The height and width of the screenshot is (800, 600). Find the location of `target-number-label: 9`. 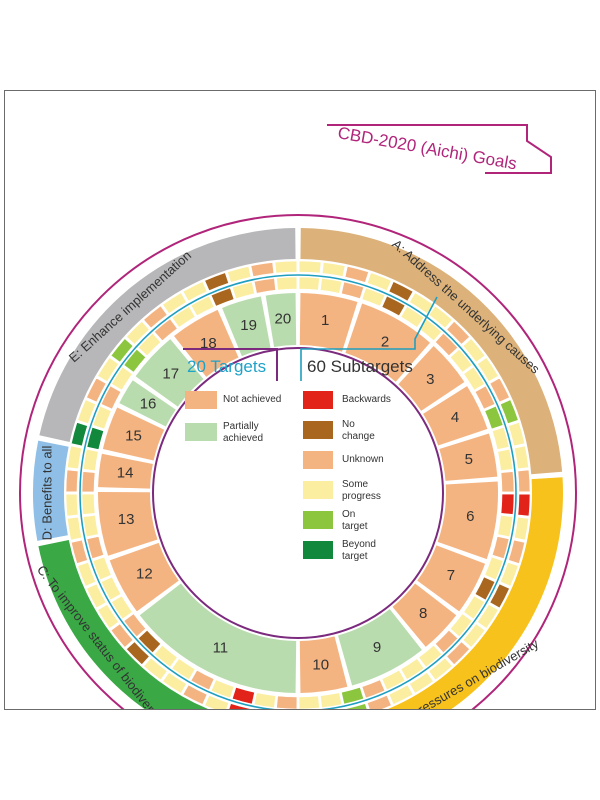

target-number-label: 9 is located at coordinates (377, 647).